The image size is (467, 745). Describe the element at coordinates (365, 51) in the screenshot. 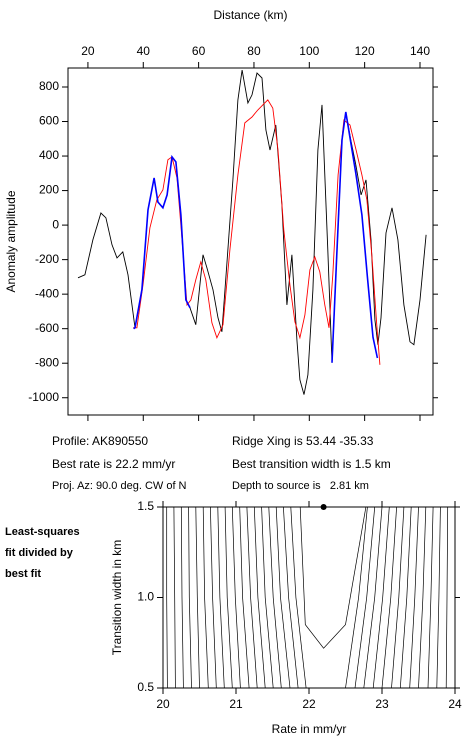

I see `x-tick-label: 120` at that location.